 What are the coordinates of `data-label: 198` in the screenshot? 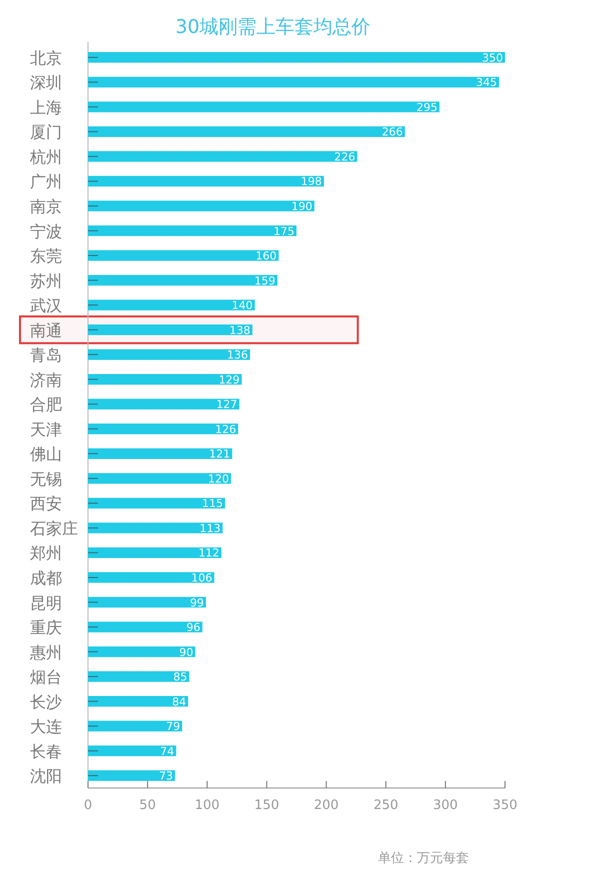 It's located at (311, 181).